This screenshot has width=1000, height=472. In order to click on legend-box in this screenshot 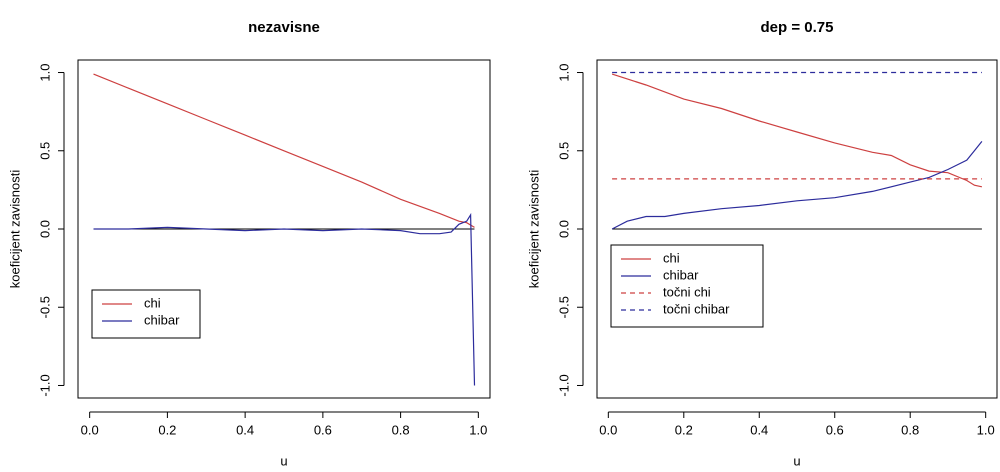, I will do `click(146, 314)`.